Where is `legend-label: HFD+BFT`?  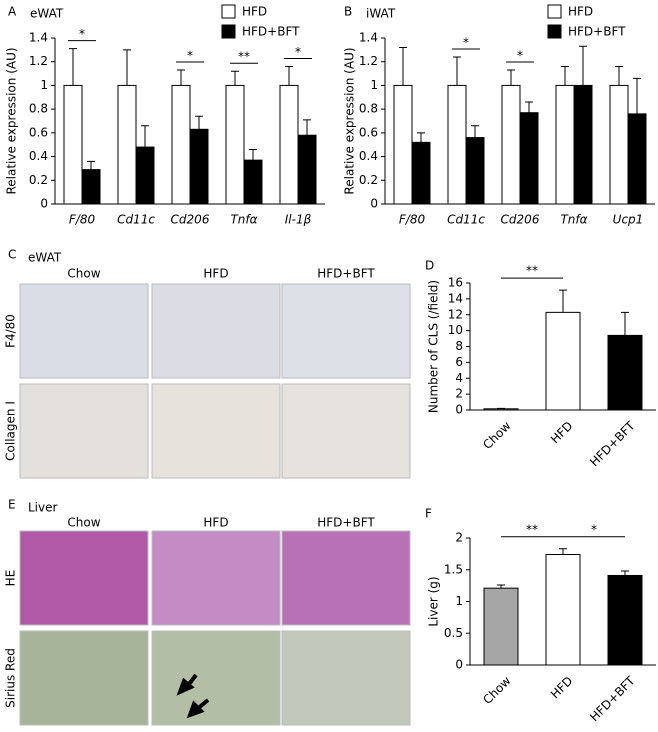
legend-label: HFD+BFT is located at coordinates (271, 32).